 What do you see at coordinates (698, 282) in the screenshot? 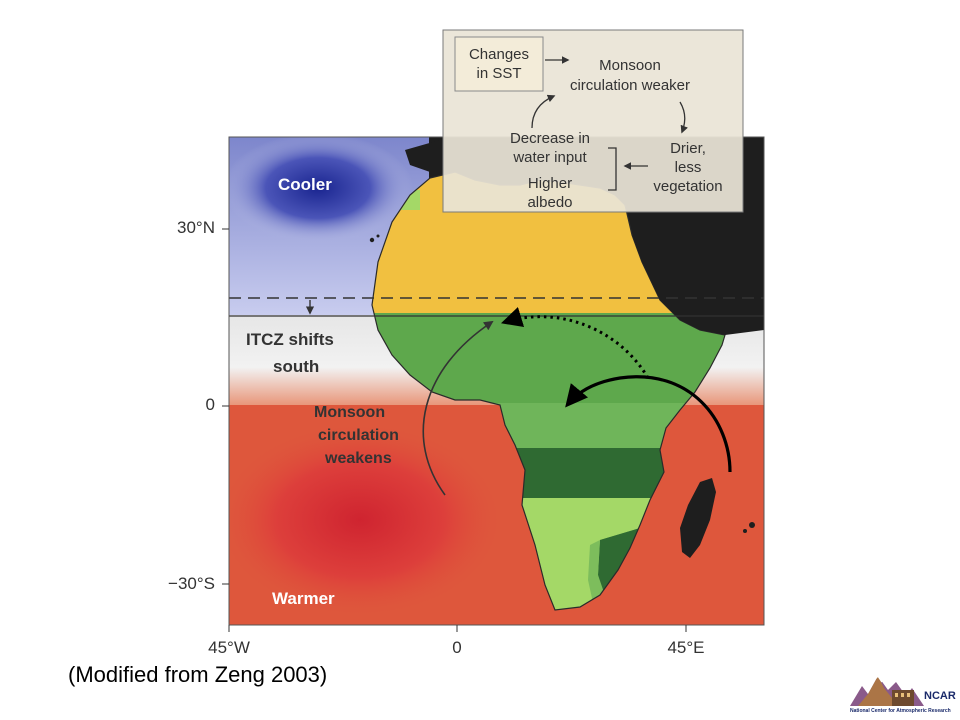
I see `arabia-region` at bounding box center [698, 282].